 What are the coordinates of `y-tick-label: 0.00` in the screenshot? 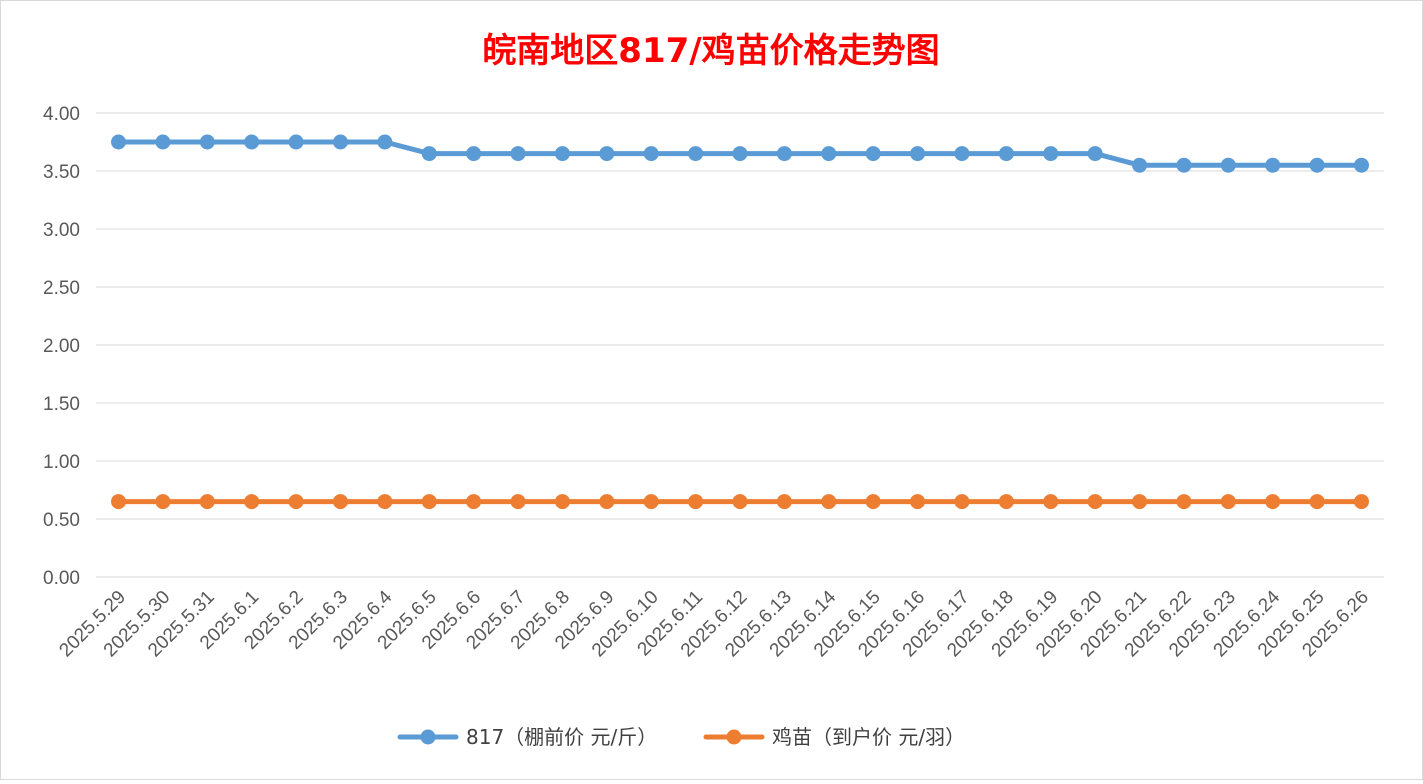 It's located at (61, 578).